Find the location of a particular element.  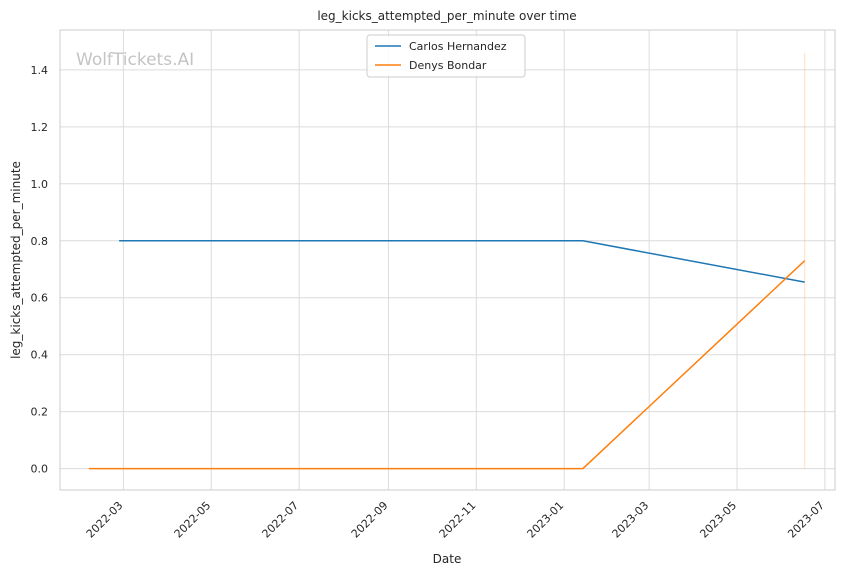

x-tick-label: 2023-01 is located at coordinates (546, 520).